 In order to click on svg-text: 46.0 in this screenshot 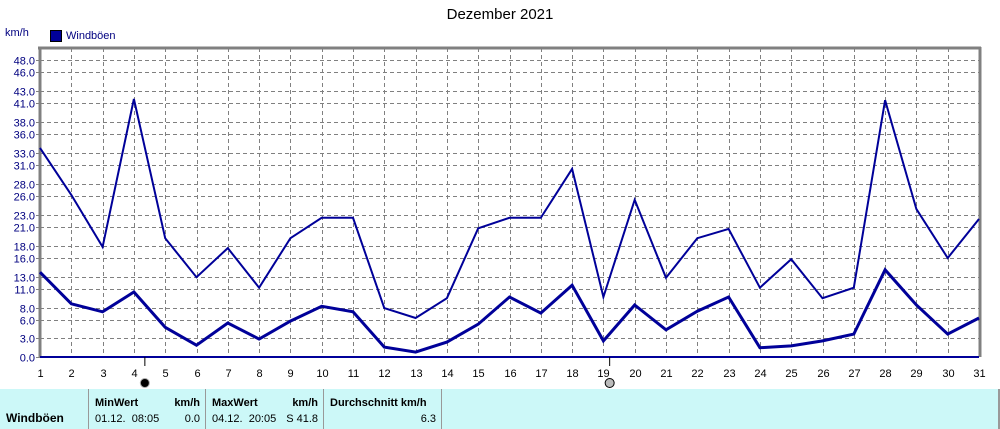, I will do `click(24, 74)`.